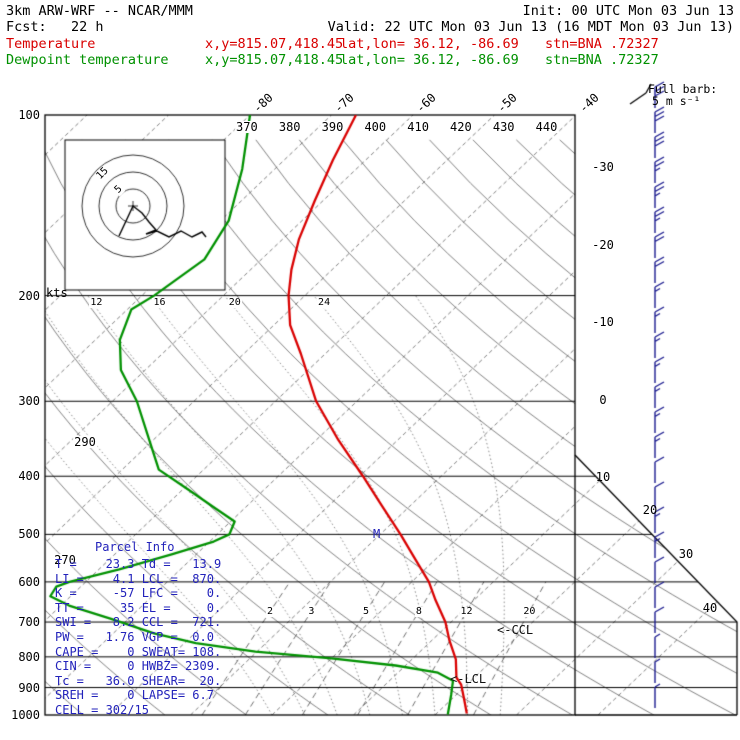 Image resolution: width=740 pixels, height=740 pixels. Describe the element at coordinates (99, 11) in the screenshot. I see `model-title: 3km ARW-WRF -- NCAR/MMM` at that location.